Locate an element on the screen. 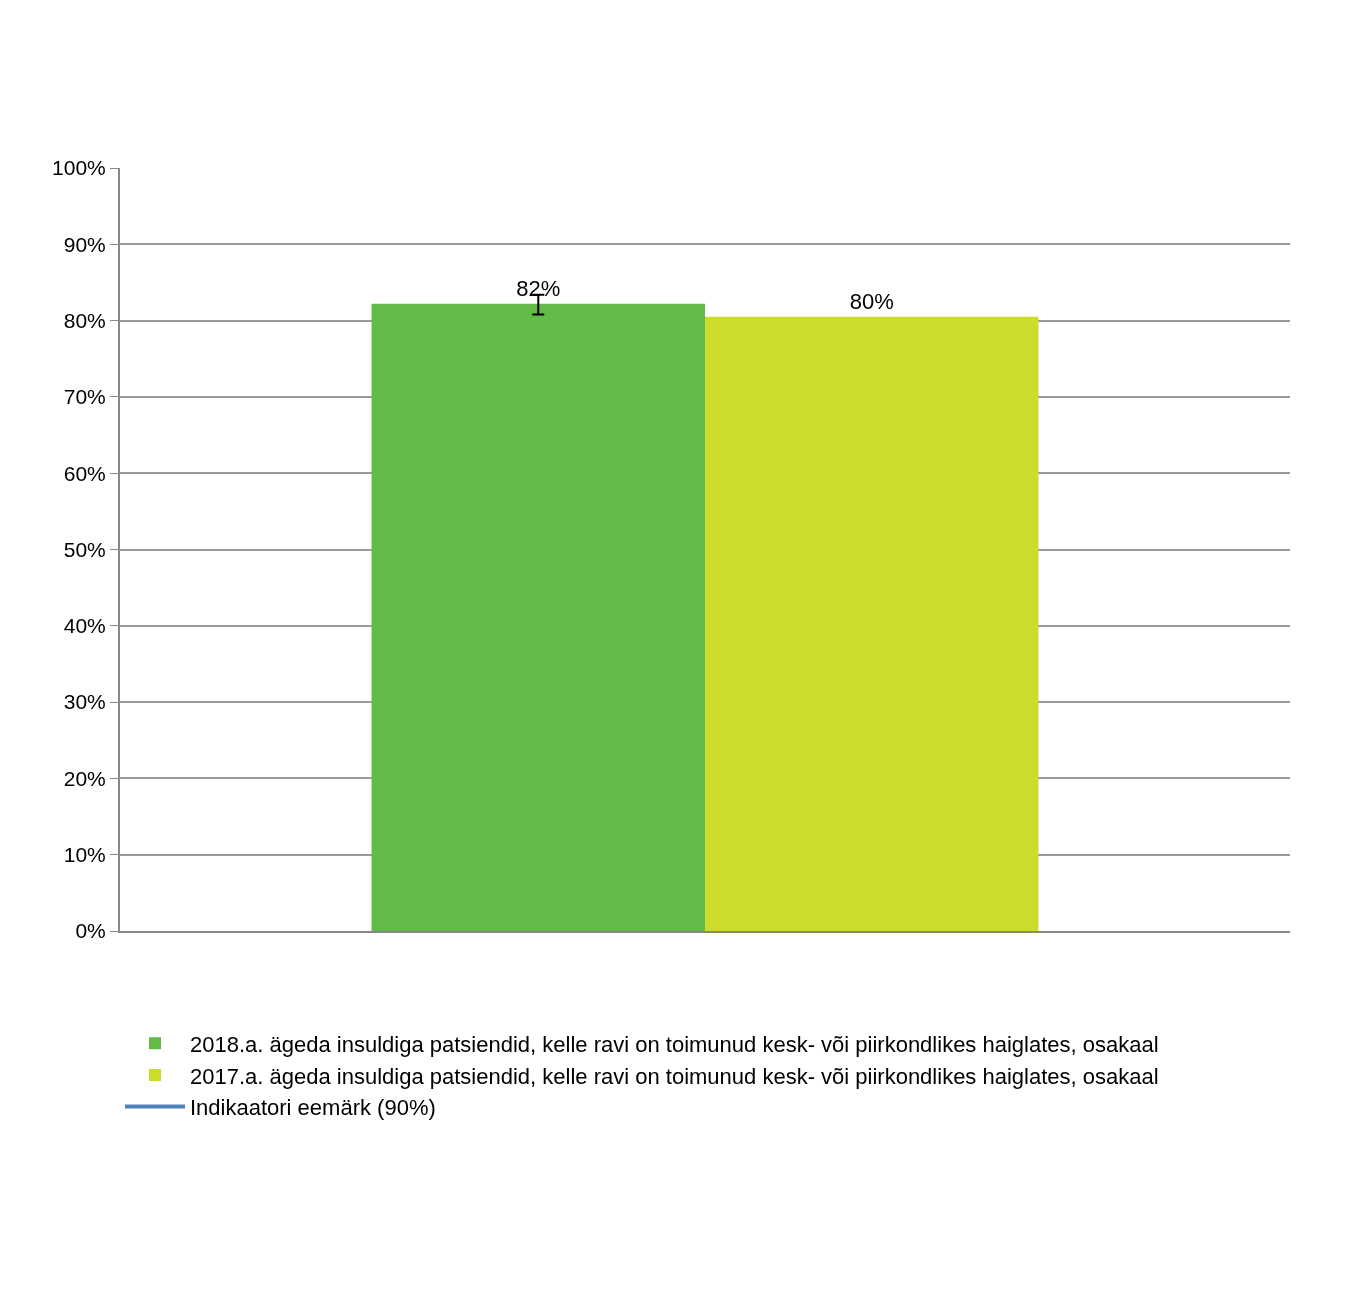  legend-label: 2017.a. ägeda insuldiga patsiendid, kelle ravi on toimunud kesk- või piirkondlikes haiglates, osakaal is located at coordinates (674, 1076).